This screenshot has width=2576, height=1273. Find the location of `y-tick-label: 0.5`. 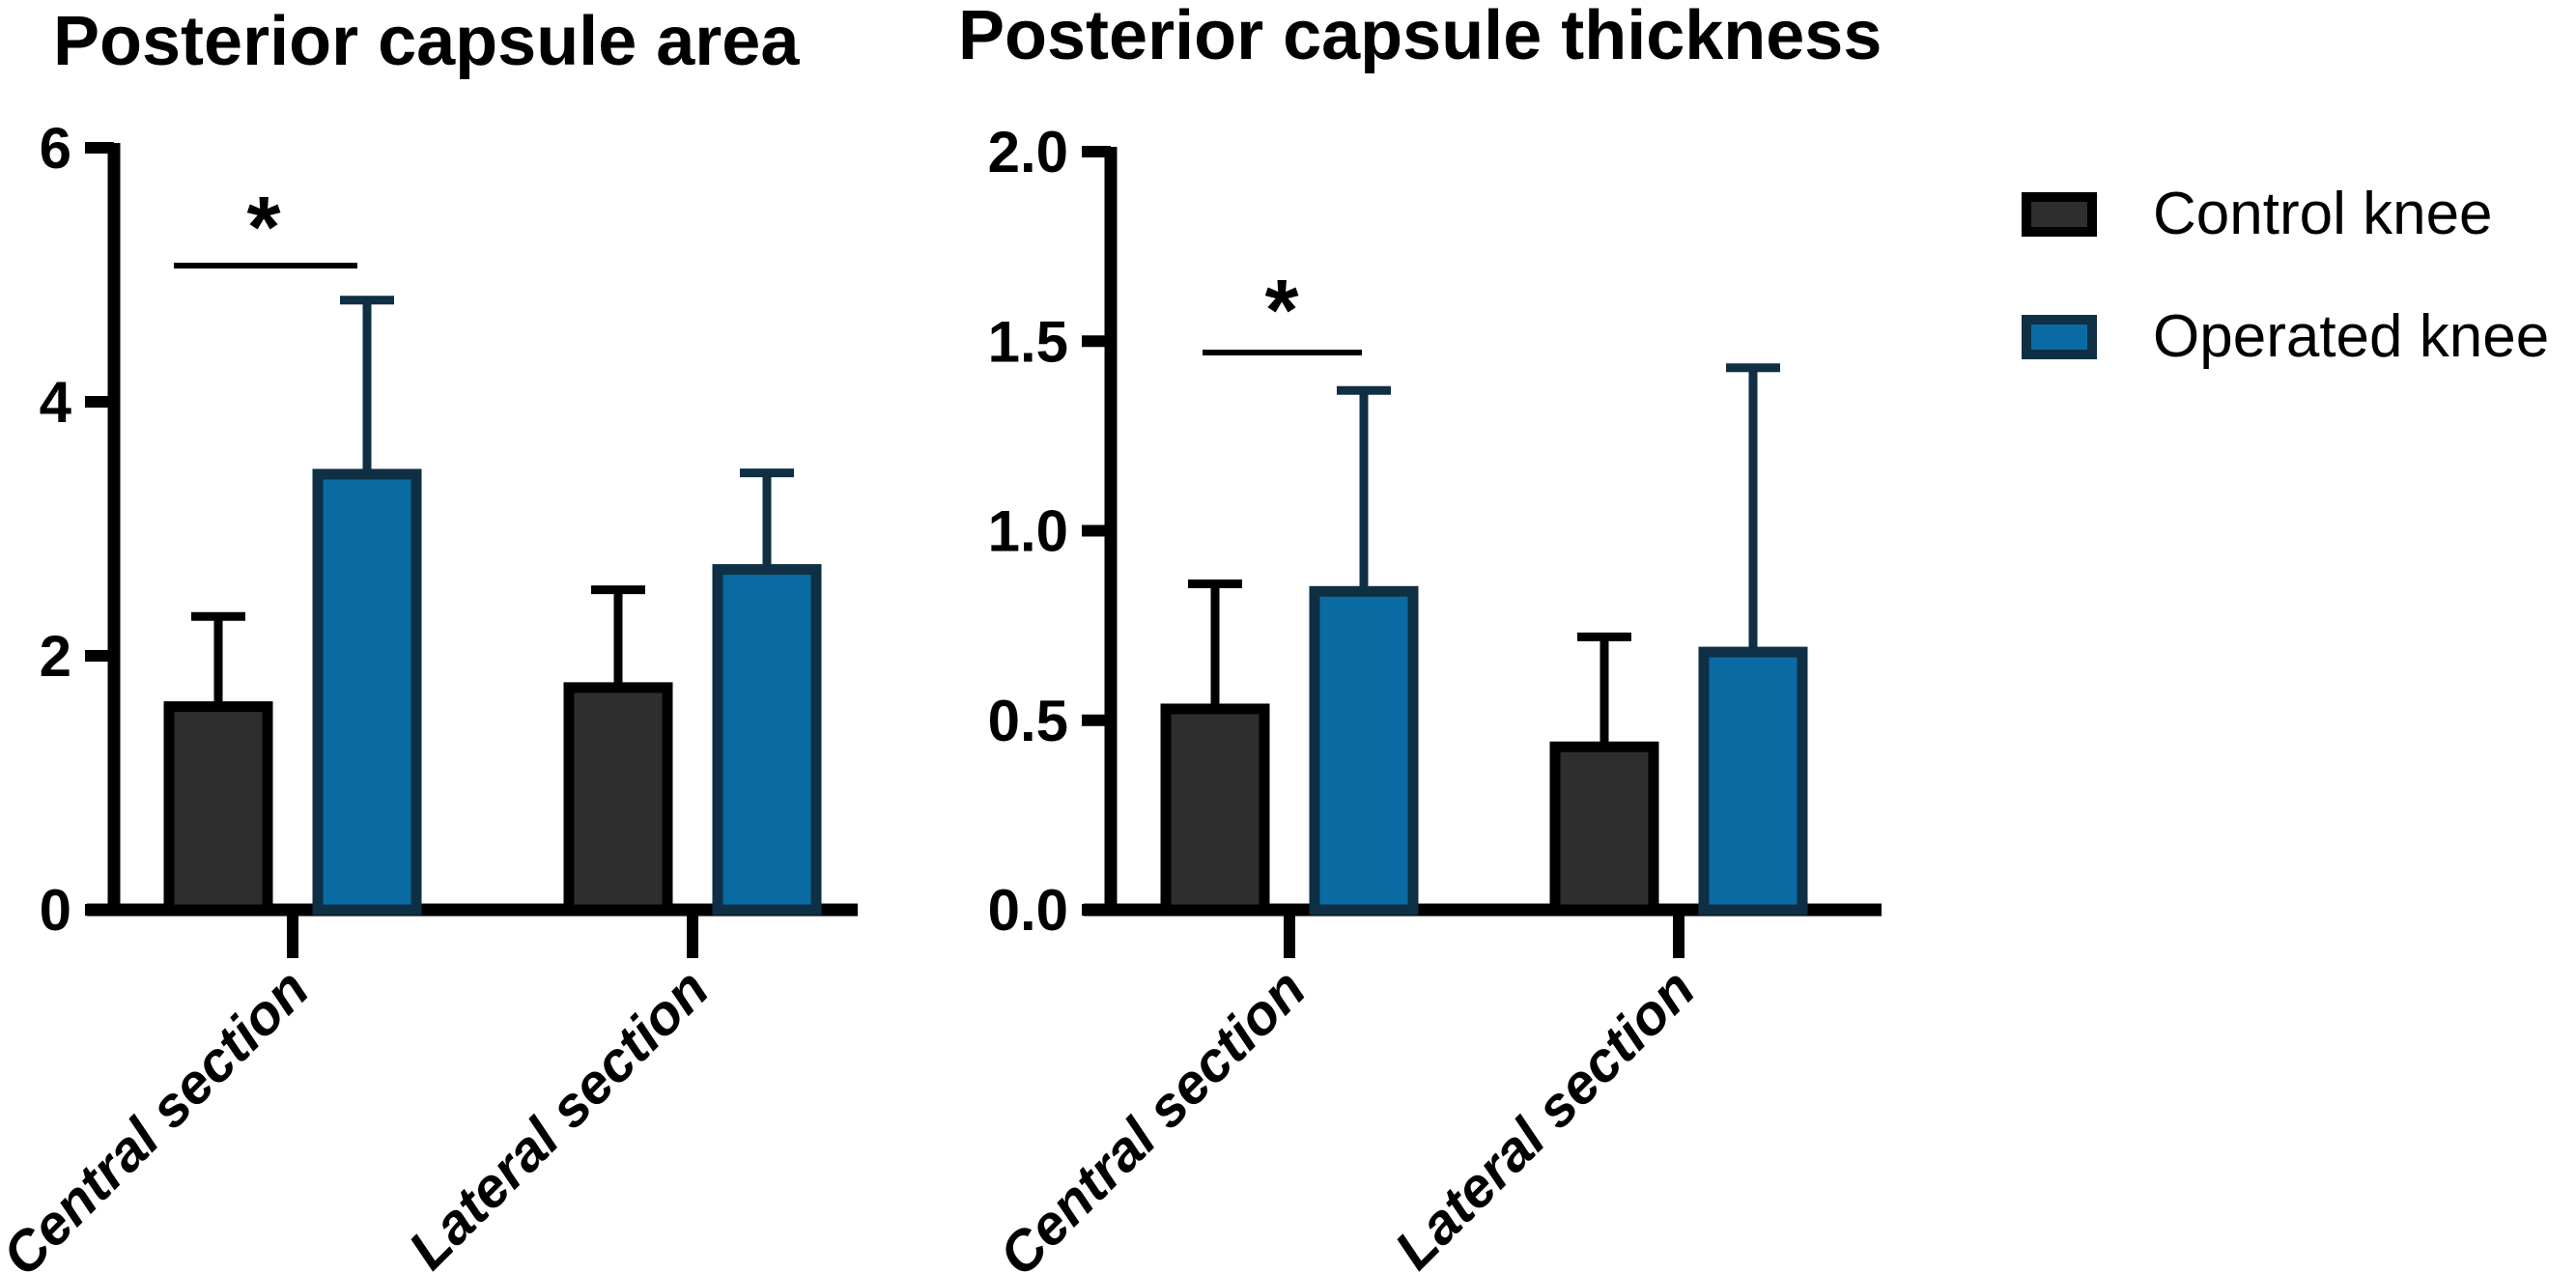

y-tick-label: 0.5 is located at coordinates (1028, 721).